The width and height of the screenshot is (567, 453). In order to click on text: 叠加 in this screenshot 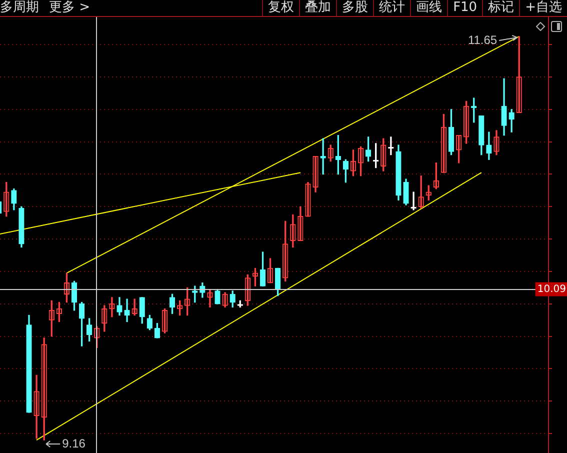, I will do `click(317, 8)`.